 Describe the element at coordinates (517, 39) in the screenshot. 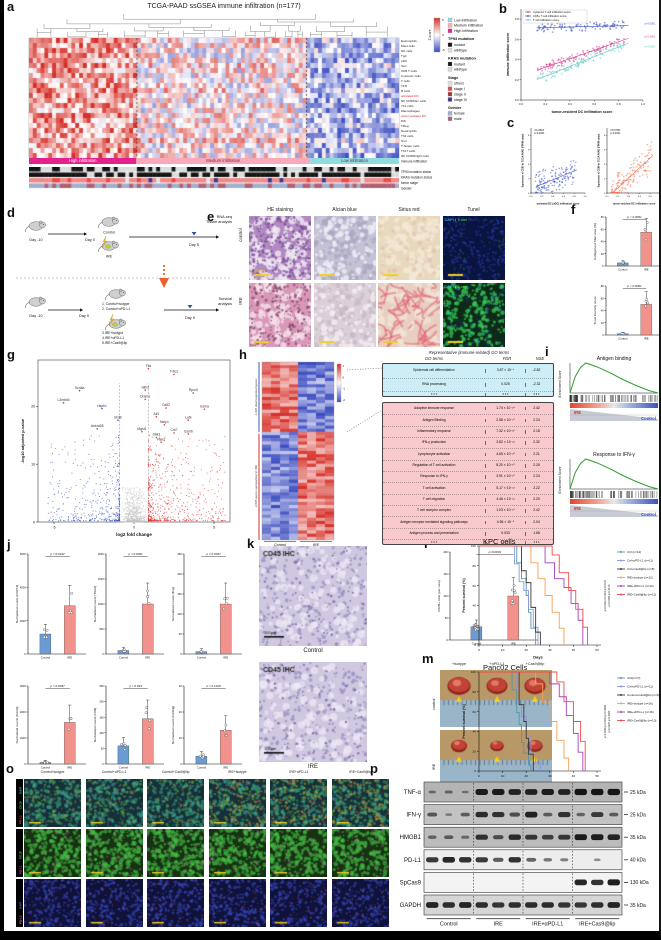

I see `text: 0.6` at that location.